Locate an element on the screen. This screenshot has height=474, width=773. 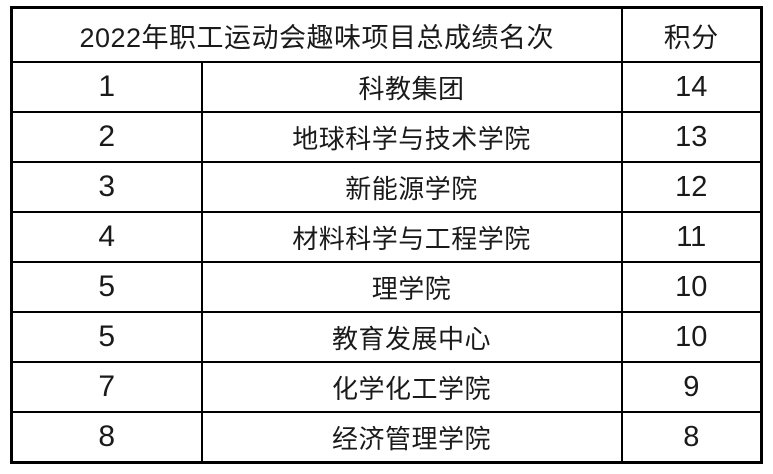
cell-score: 9 is located at coordinates (691, 387).